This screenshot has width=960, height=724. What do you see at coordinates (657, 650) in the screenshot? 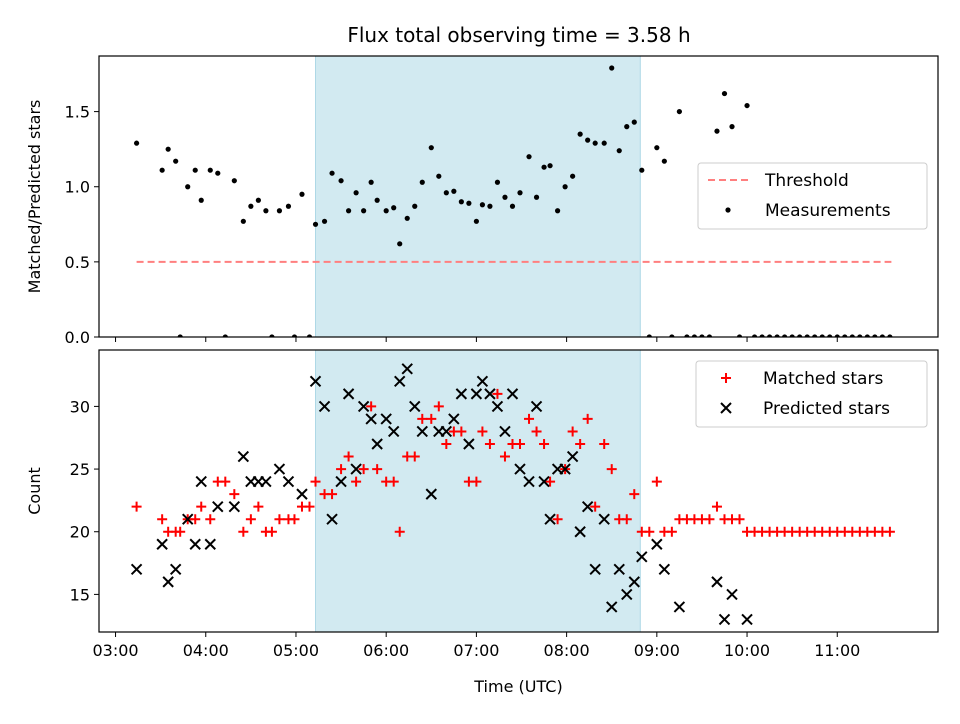
I see `x-tick-label: 09:00` at bounding box center [657, 650].